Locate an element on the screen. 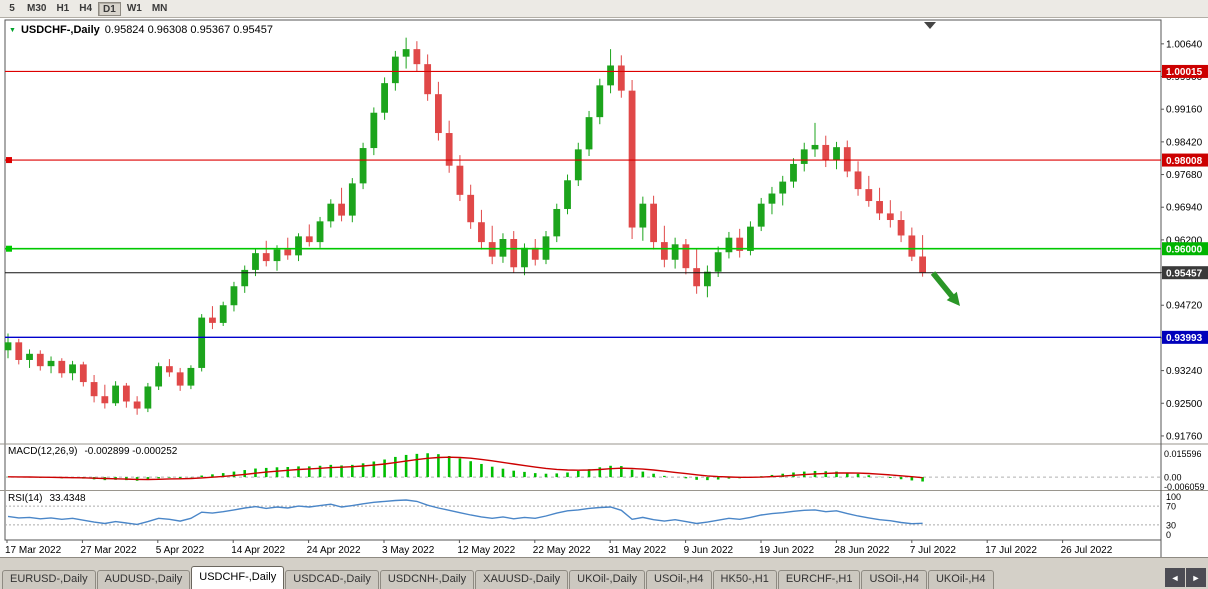 This screenshot has height=589, width=1208. date-axis-label: 14 Apr 2022 is located at coordinates (258, 550).